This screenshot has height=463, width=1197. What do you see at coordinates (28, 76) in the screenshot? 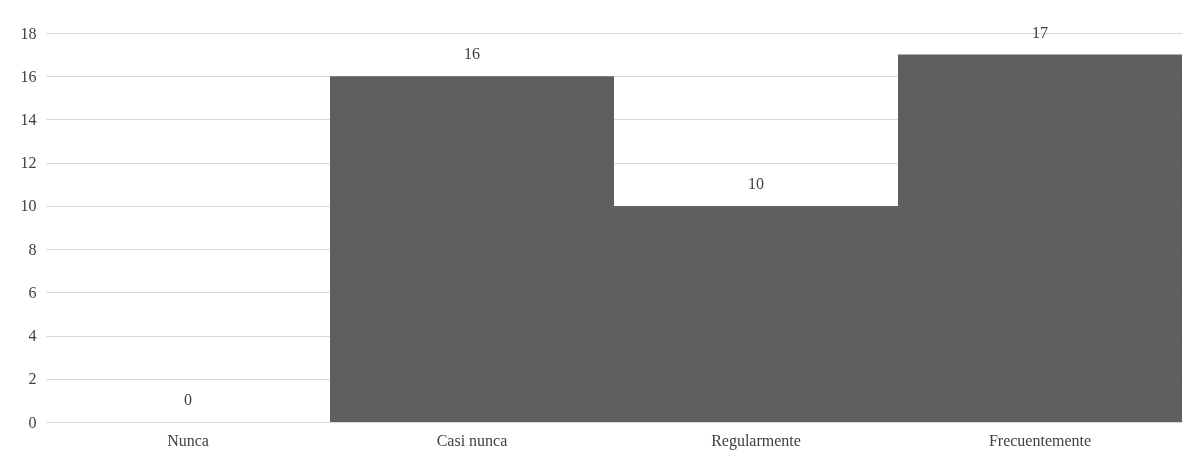
I see `y-tick-label: 16` at bounding box center [28, 76].